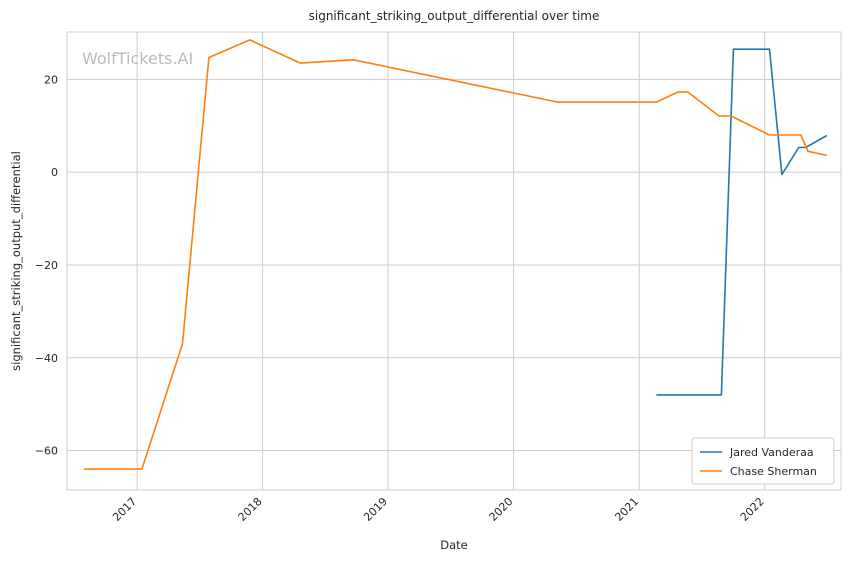  I want to click on legend-label-jared-vanderaa: Jared Vanderaa, so click(771, 452).